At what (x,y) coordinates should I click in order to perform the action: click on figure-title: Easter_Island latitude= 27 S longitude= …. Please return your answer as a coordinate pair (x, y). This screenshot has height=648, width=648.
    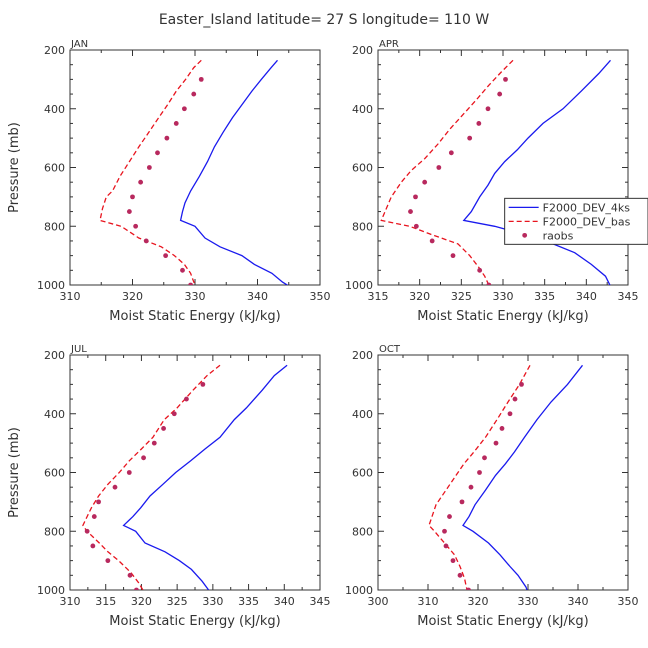
    Looking at the image, I should click on (324, 20).